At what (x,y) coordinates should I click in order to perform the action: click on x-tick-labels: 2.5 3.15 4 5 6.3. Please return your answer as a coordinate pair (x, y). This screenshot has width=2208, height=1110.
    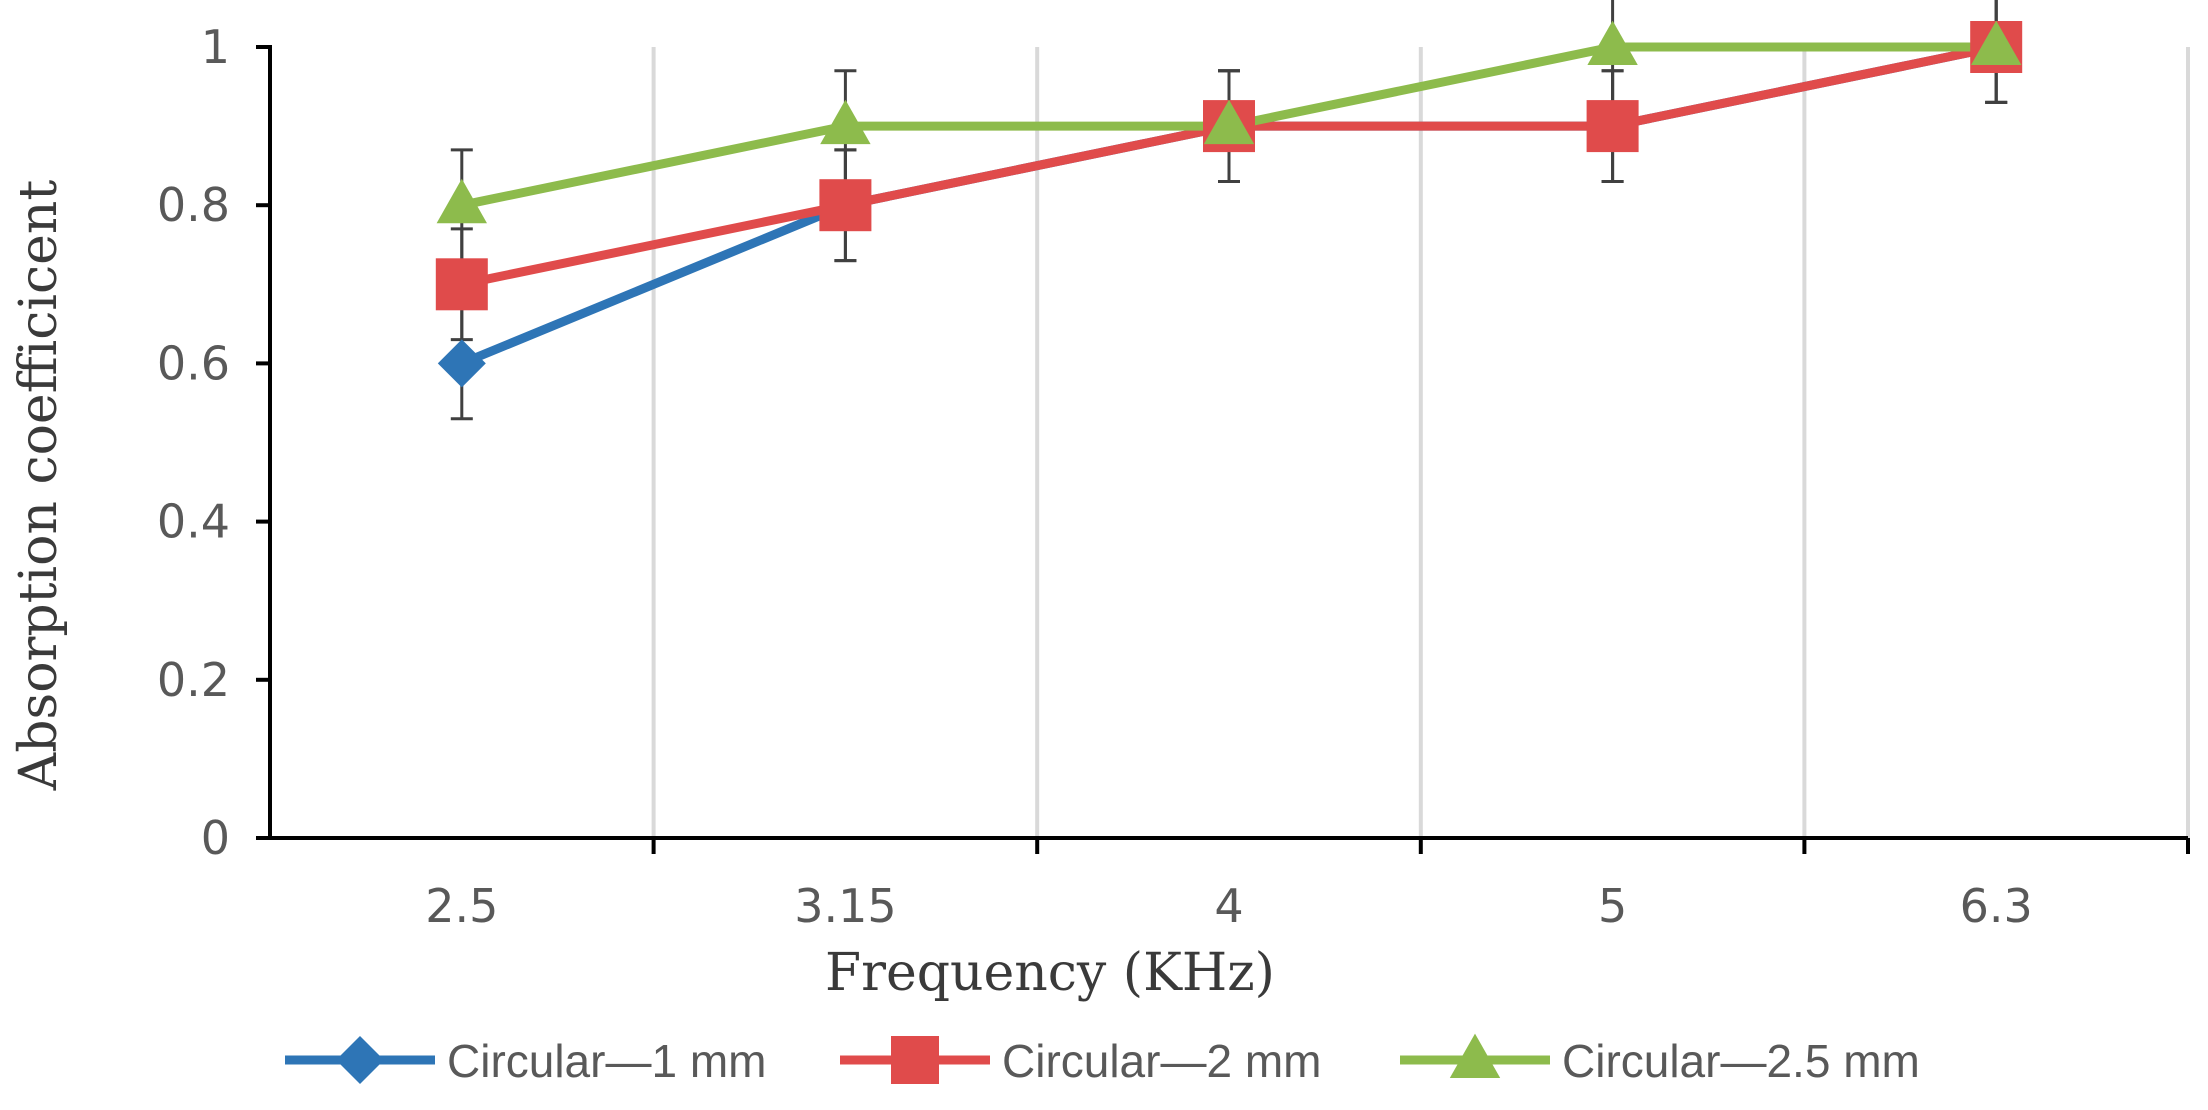
    Looking at the image, I should click on (1229, 906).